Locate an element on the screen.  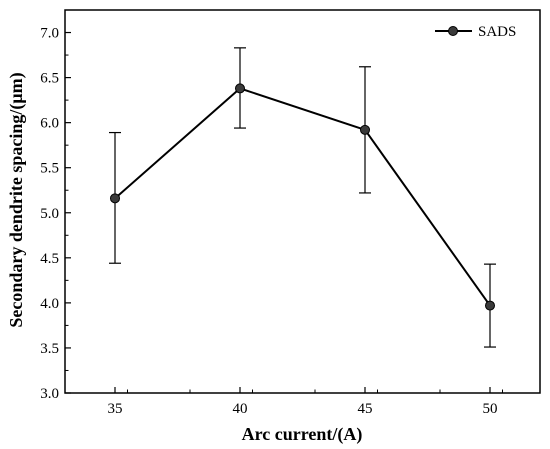
y-tick-label: 4.0 is located at coordinates (49, 304).